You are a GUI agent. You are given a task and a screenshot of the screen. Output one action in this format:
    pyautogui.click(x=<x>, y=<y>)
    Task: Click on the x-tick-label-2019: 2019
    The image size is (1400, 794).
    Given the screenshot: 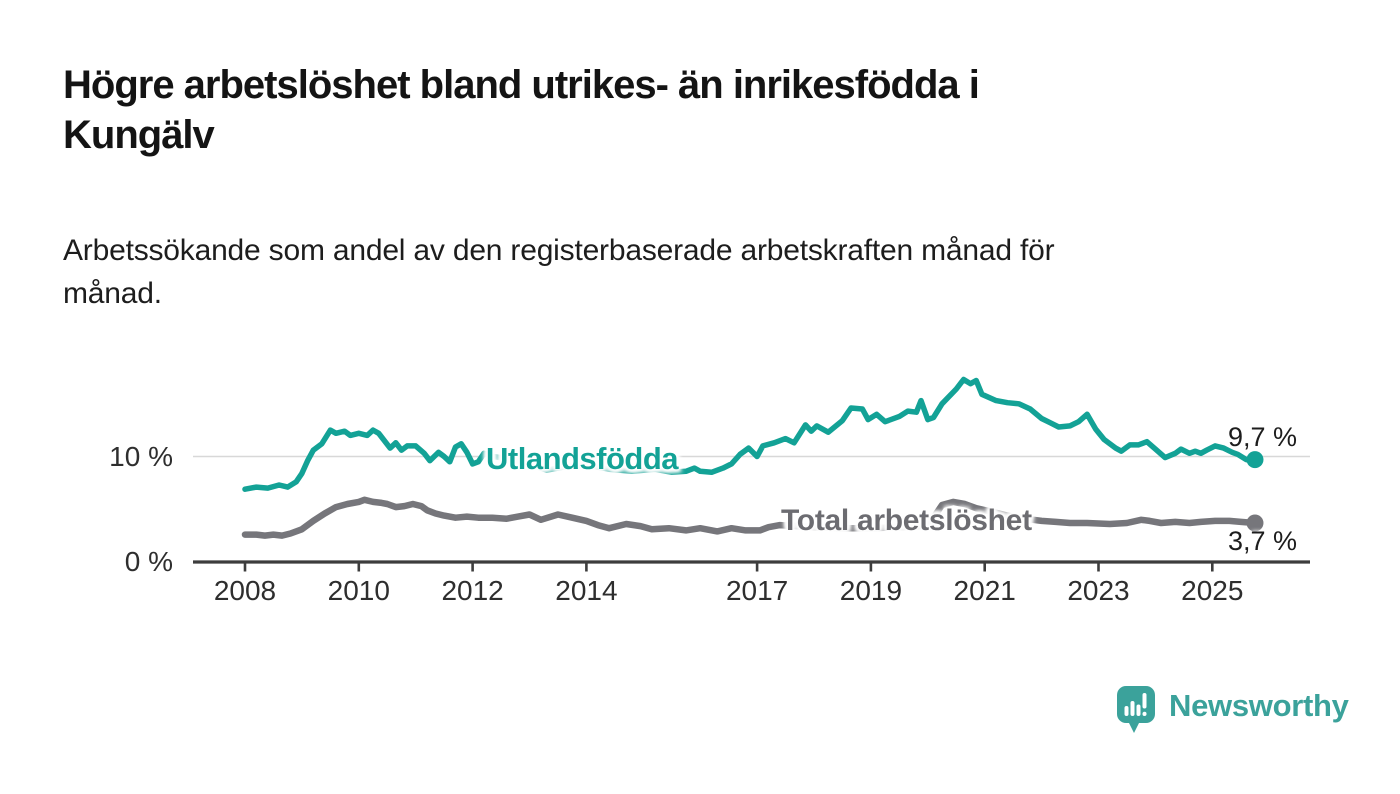 What is the action you would take?
    pyautogui.click(x=871, y=590)
    